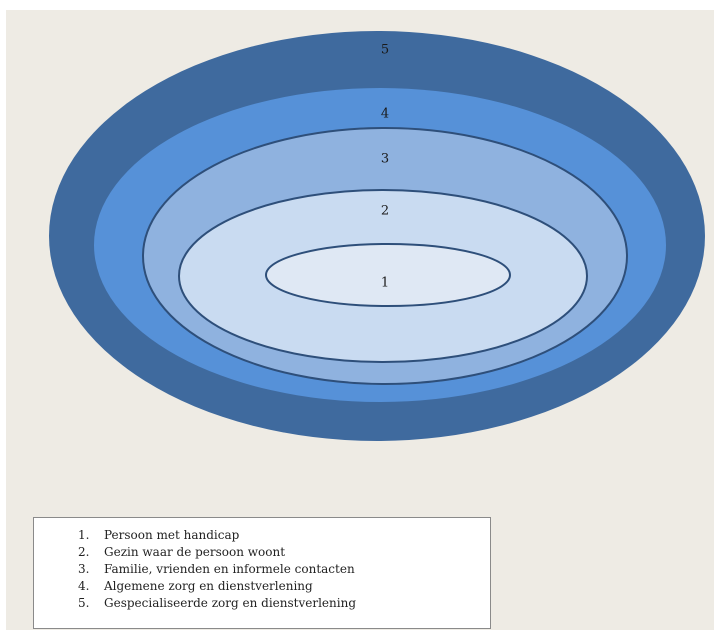  I want to click on ring-5-label: 5, so click(385, 50).